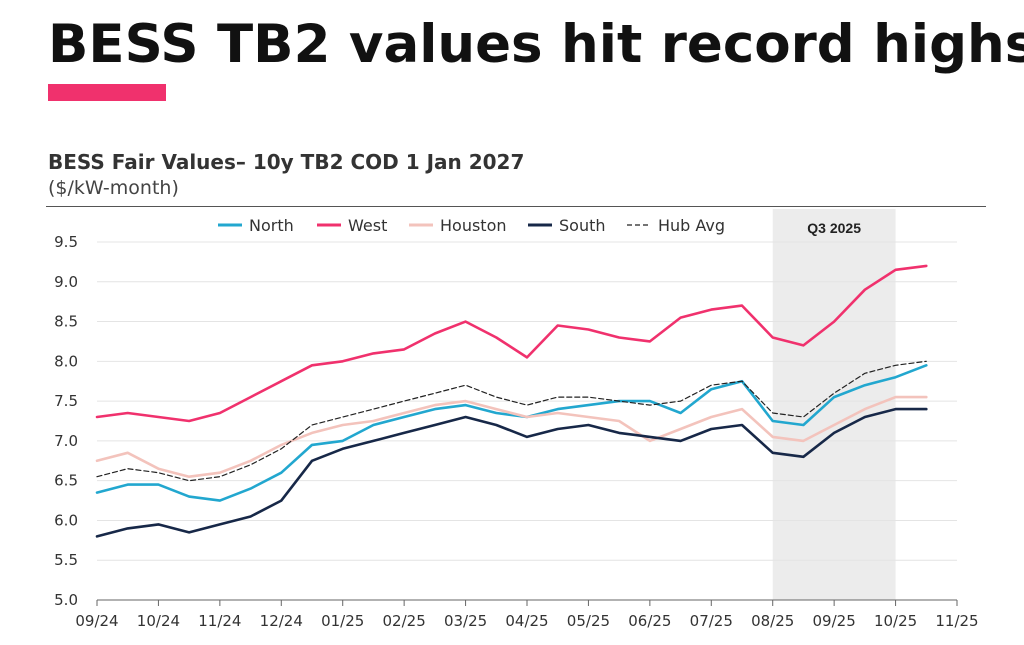 The height and width of the screenshot is (645, 1024). What do you see at coordinates (834, 228) in the screenshot?
I see `shaded-region-label: Q3 2025` at bounding box center [834, 228].